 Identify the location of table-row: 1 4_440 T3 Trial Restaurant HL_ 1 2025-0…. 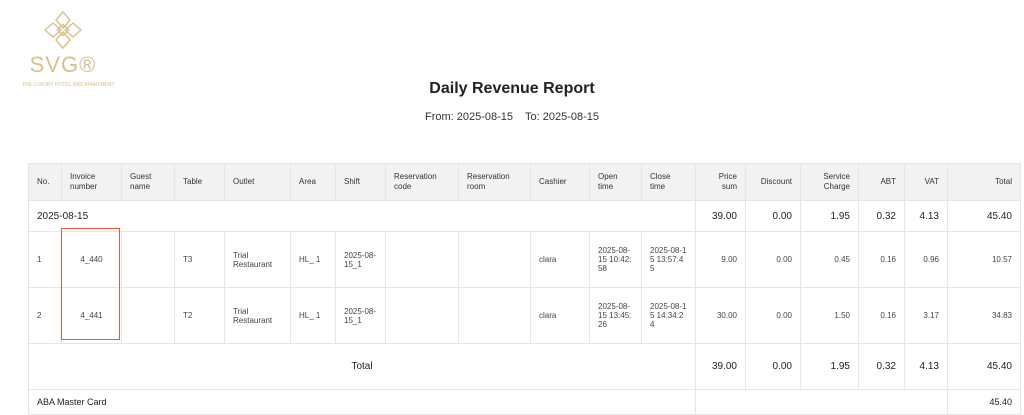
(524, 259).